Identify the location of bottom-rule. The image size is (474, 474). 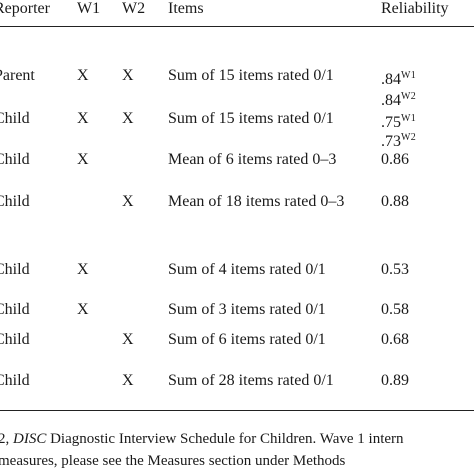
(237, 410).